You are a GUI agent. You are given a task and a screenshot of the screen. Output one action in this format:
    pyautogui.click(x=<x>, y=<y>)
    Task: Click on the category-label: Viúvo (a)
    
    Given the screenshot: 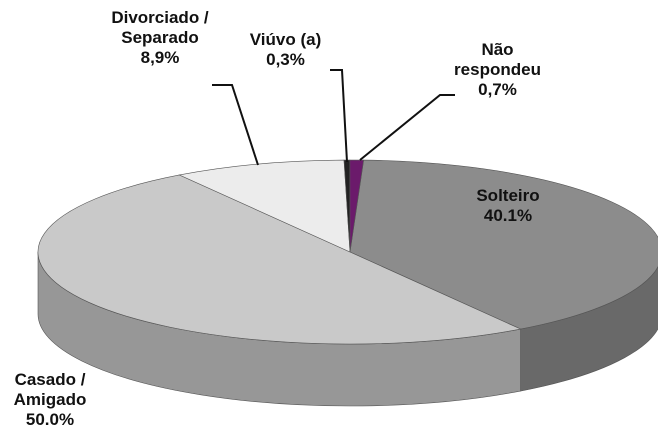 What is the action you would take?
    pyautogui.click(x=285, y=39)
    